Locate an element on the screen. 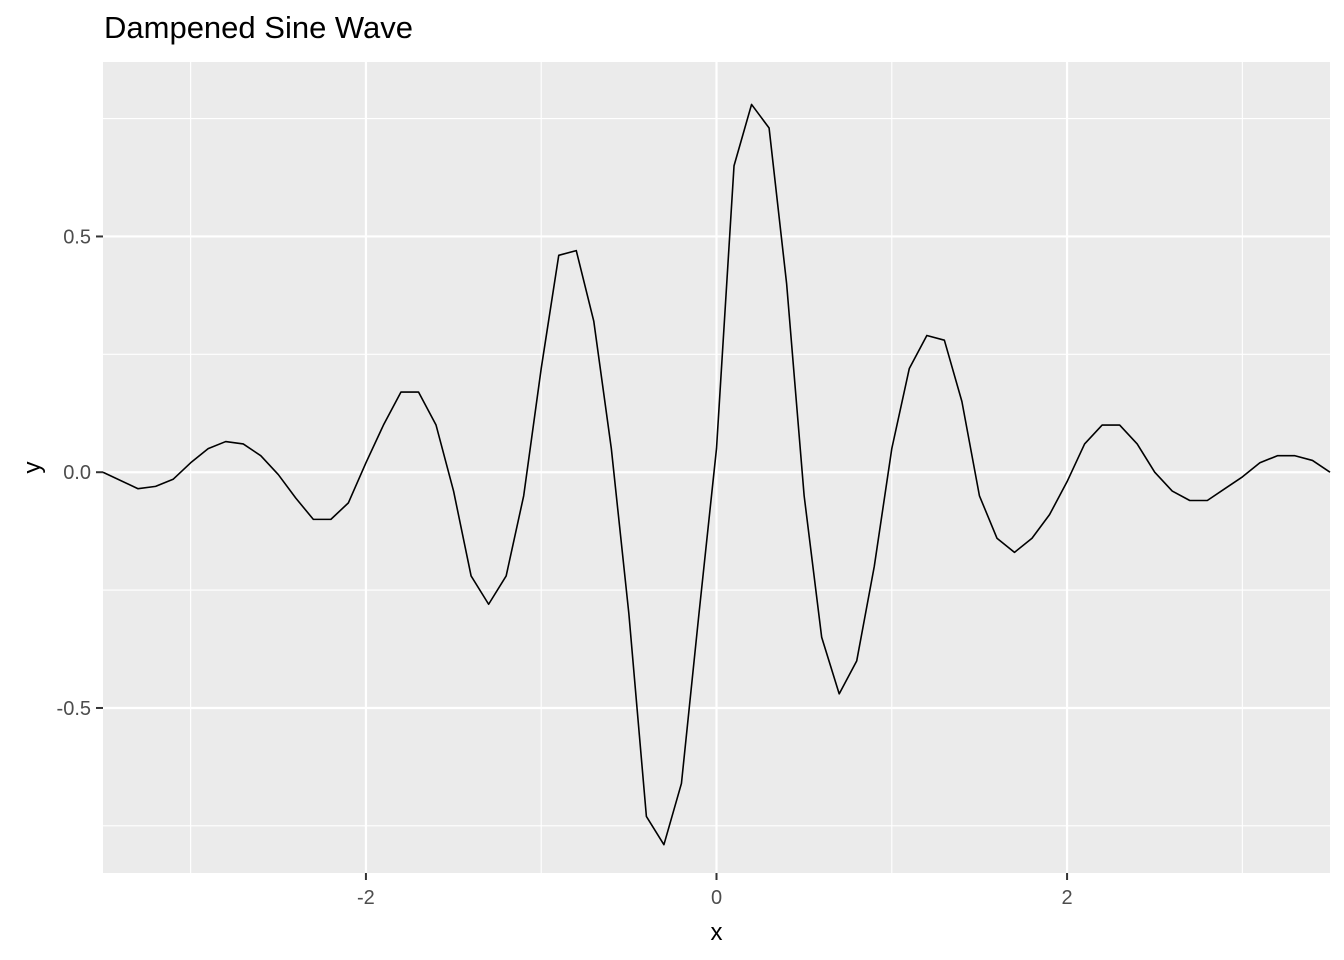 This screenshot has height=960, width=1344. x-axis-ticks: -2 0 2 is located at coordinates (715, 891).